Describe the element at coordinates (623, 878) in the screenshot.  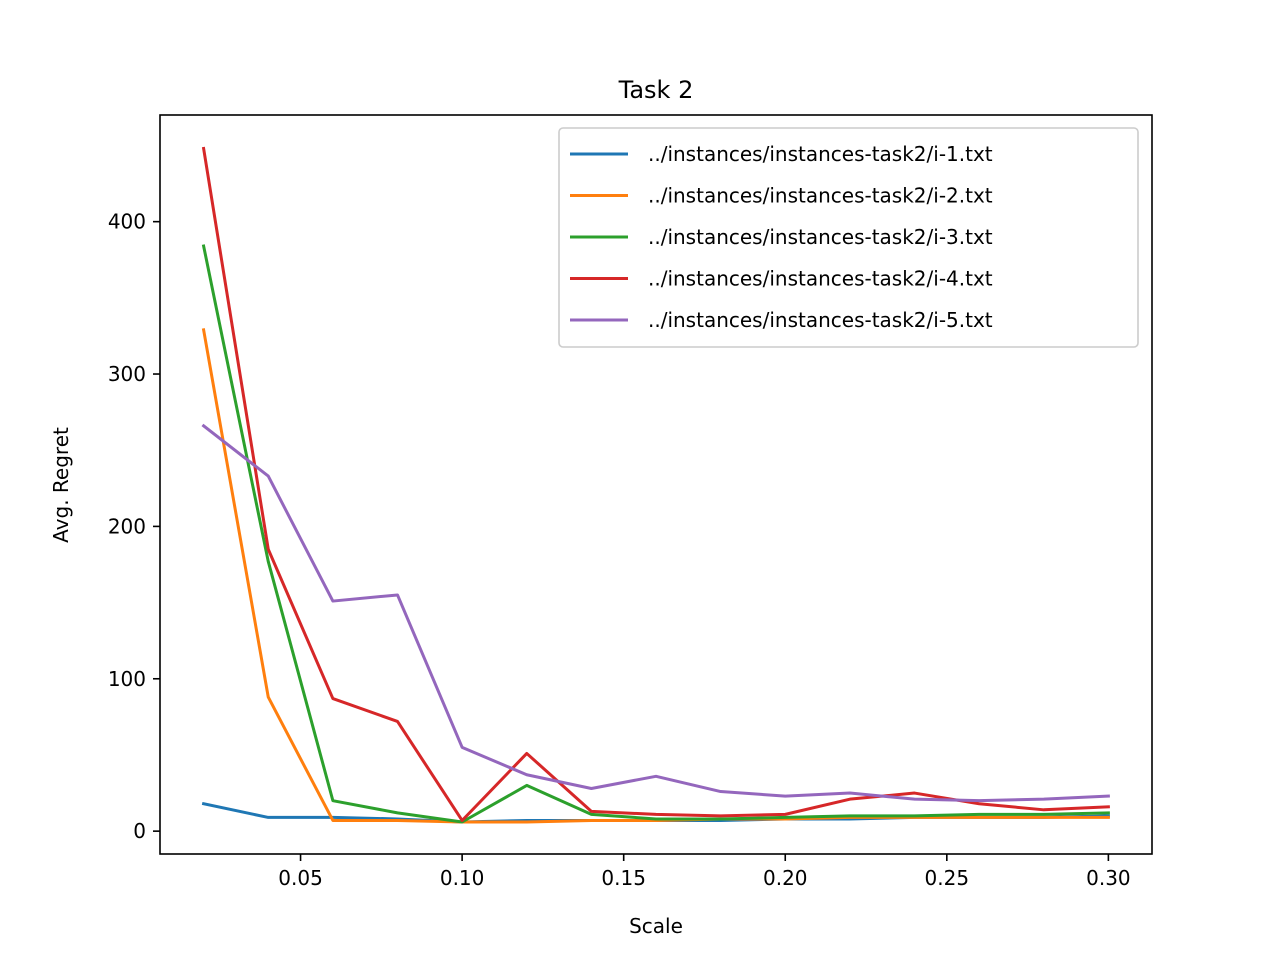
I see `x-tick-label: 0.15` at that location.